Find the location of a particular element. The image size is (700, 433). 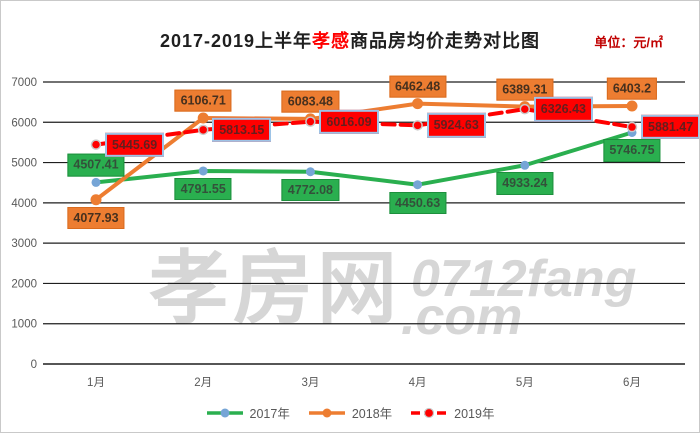

y-axis-label: 6000 is located at coordinates (24, 123).